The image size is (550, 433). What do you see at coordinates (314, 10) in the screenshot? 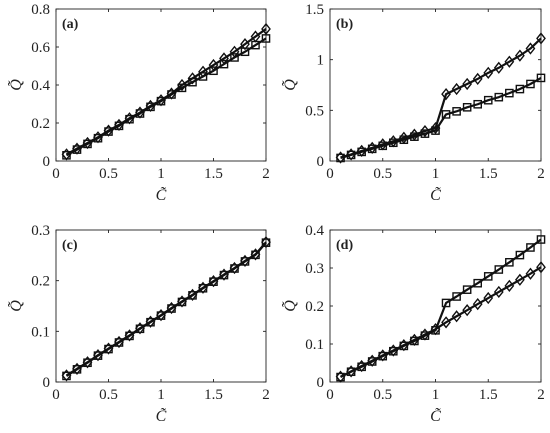
I see `y-tick-label: 1.5` at bounding box center [314, 10].